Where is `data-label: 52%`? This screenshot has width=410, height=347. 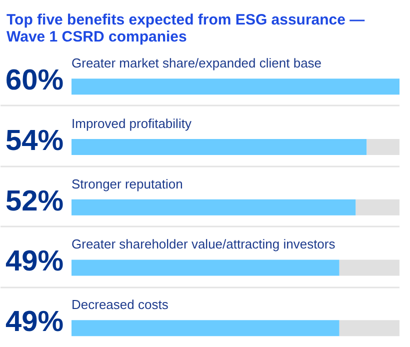
data-label: 52% is located at coordinates (34, 201).